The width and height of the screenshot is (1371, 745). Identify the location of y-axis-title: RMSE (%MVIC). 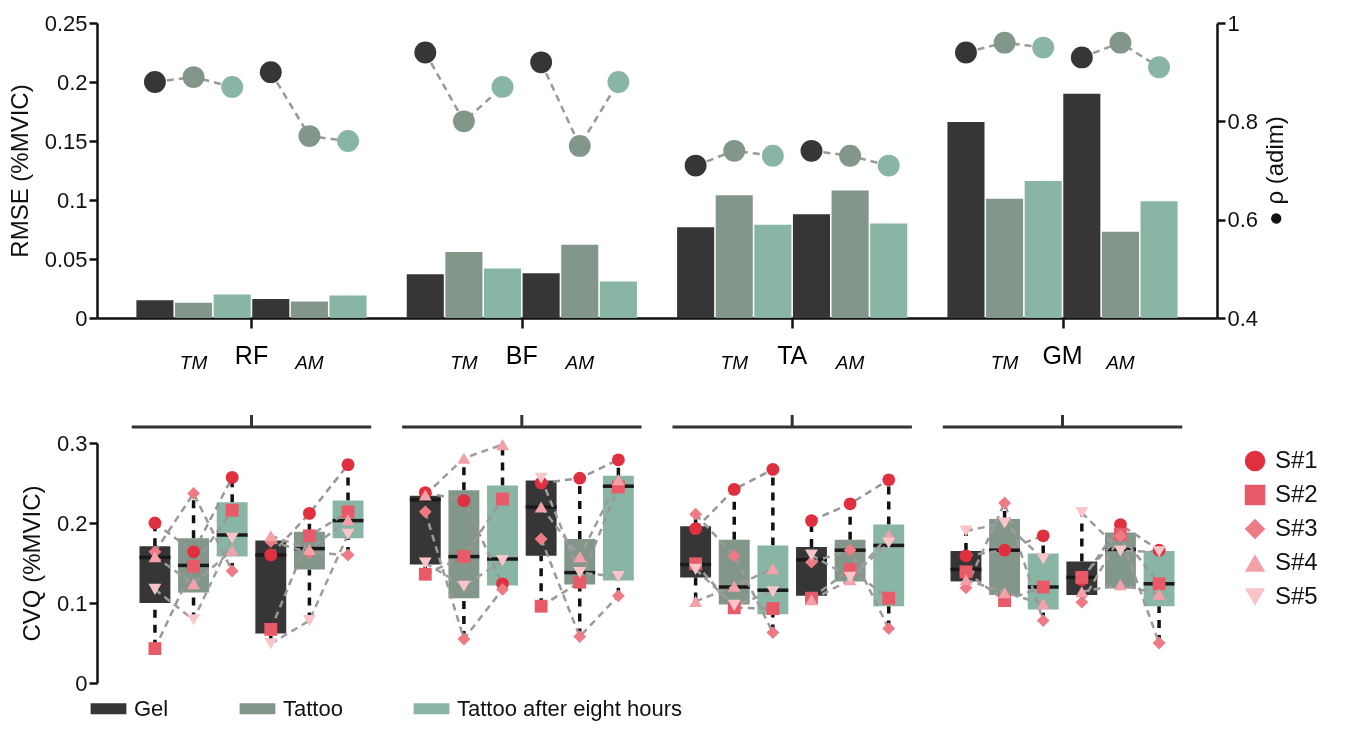
(19, 171).